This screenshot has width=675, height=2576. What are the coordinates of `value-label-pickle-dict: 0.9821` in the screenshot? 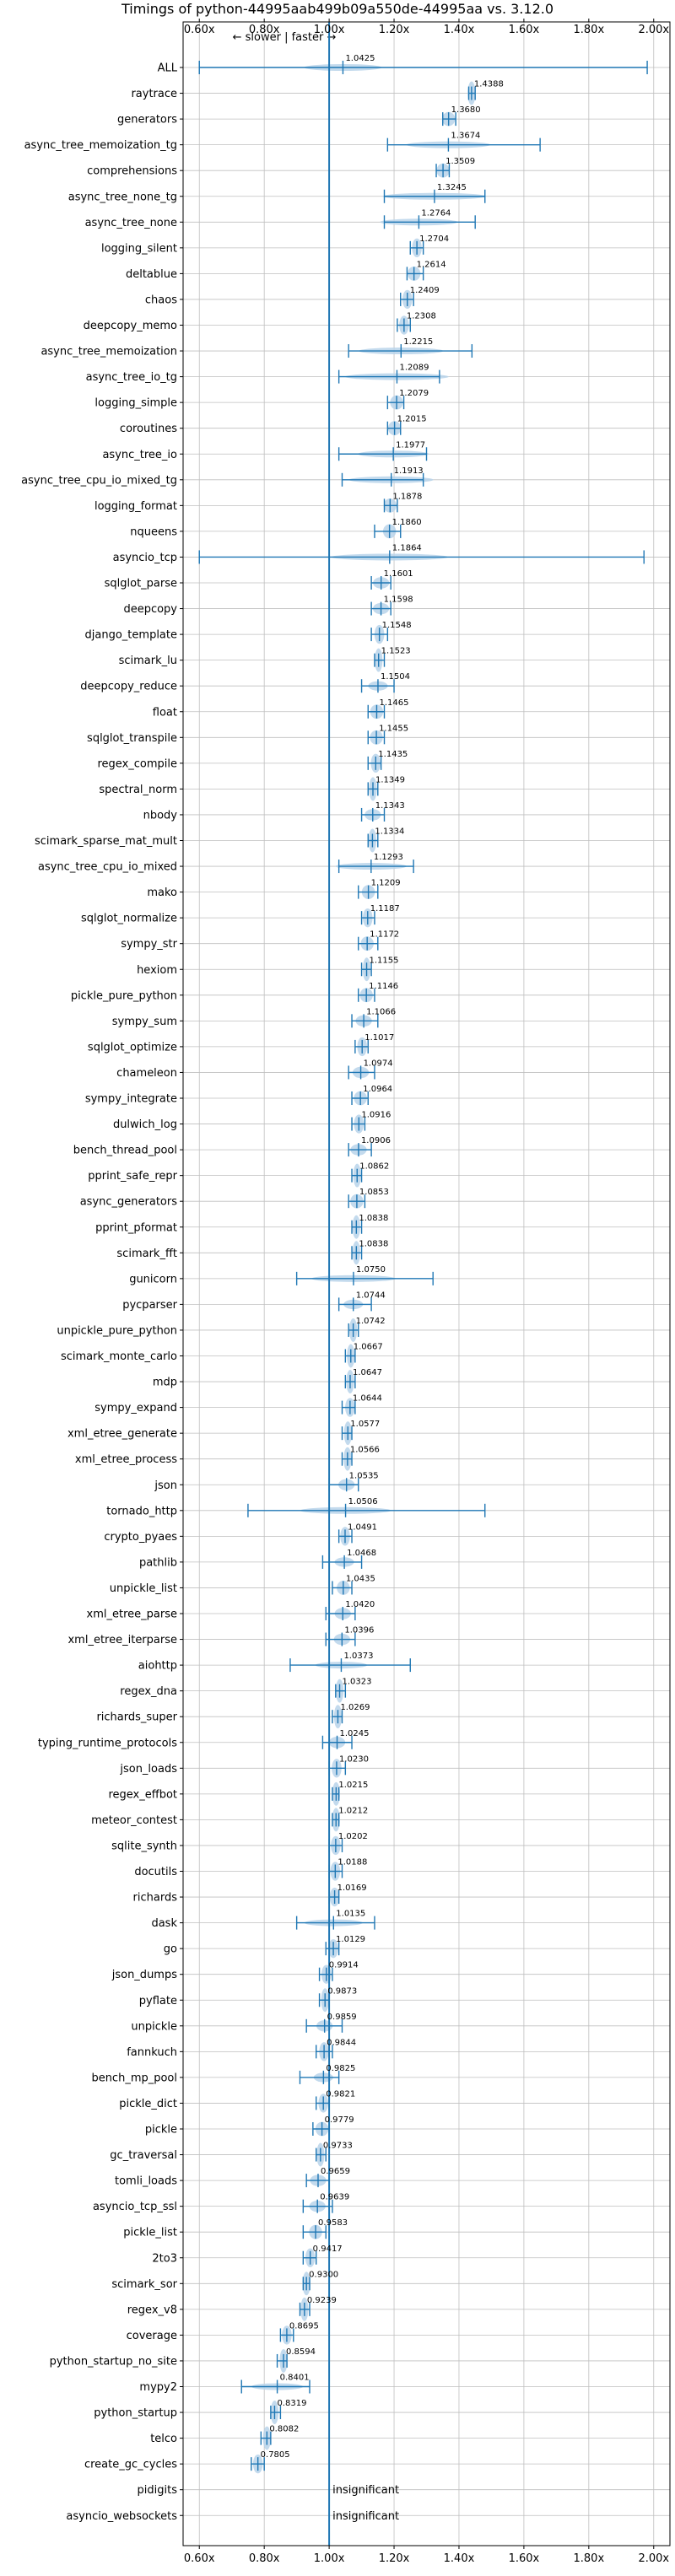 It's located at (340, 2094).